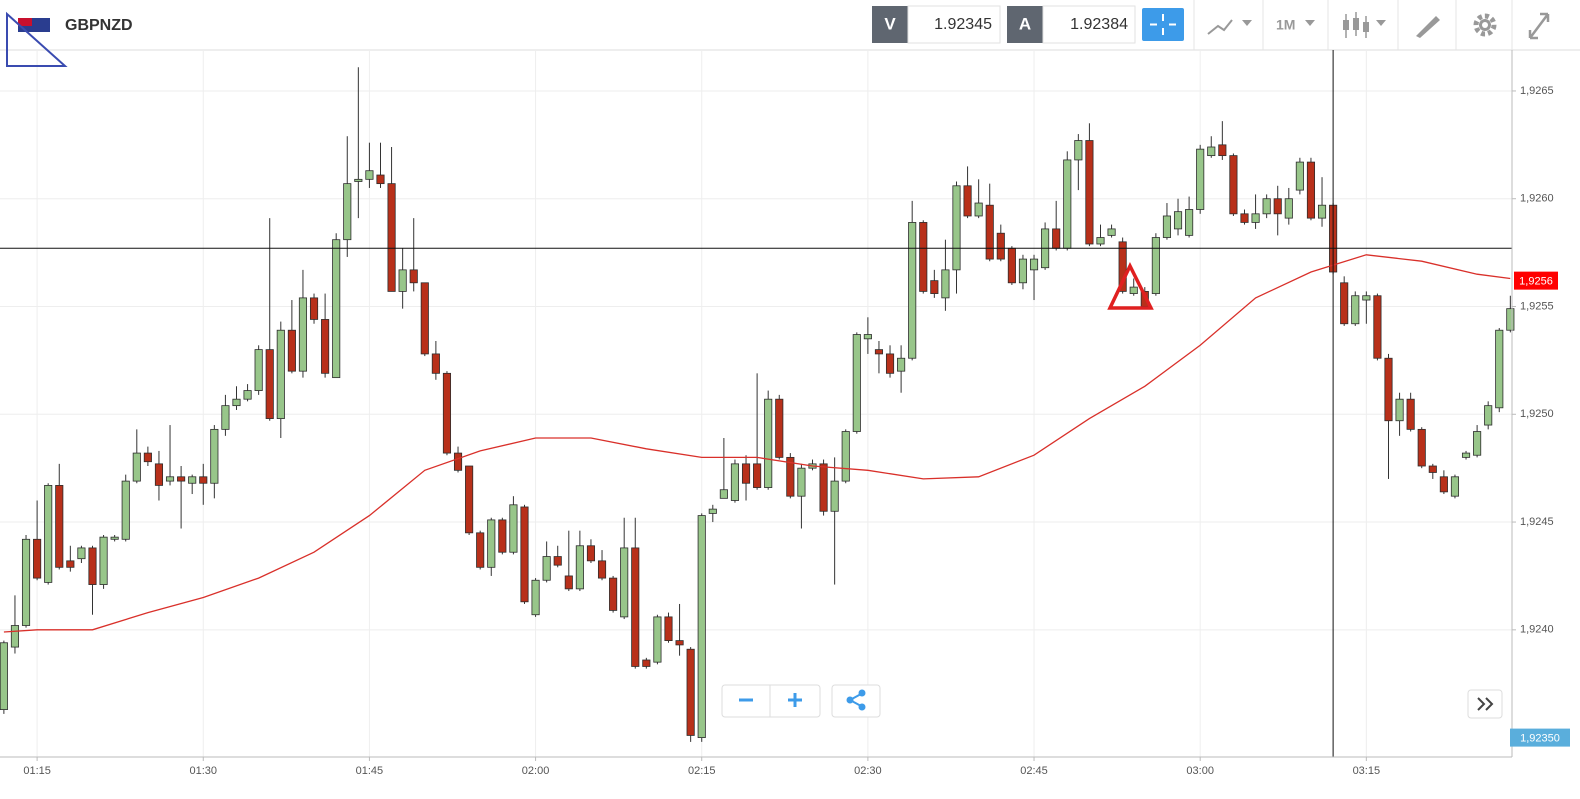 This screenshot has width=1580, height=799. I want to click on ask-box, so click(1089, 24).